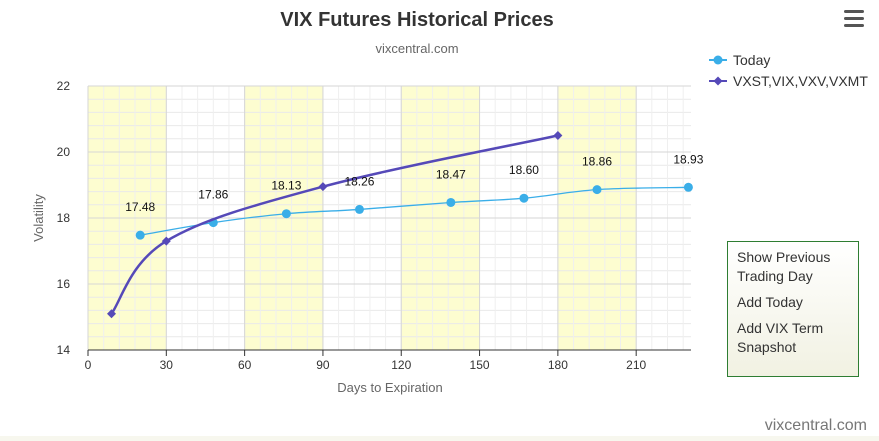 The height and width of the screenshot is (441, 879). What do you see at coordinates (401, 365) in the screenshot?
I see `x-tick-label: 120` at bounding box center [401, 365].